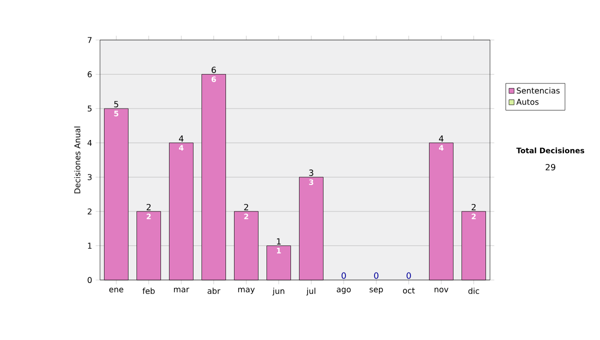 The image size is (600, 340). Describe the element at coordinates (551, 167) in the screenshot. I see `text: 29` at that location.